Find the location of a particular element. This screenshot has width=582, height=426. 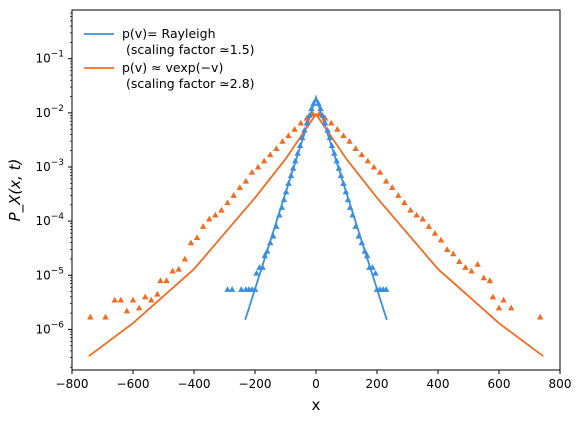

x-tick-label: 600 is located at coordinates (499, 384).